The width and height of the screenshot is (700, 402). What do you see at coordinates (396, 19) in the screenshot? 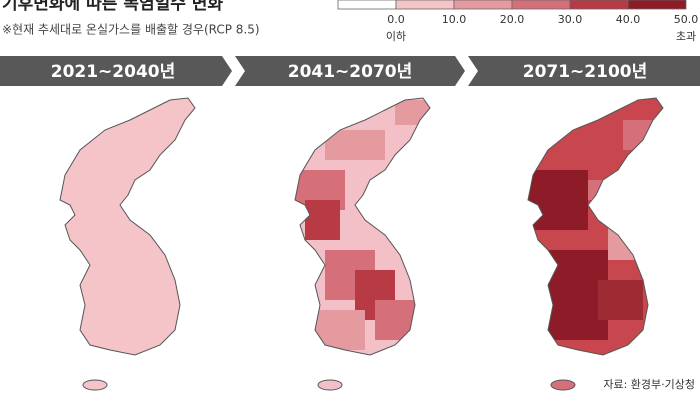
I see `legend-label: 0.0` at bounding box center [396, 19].